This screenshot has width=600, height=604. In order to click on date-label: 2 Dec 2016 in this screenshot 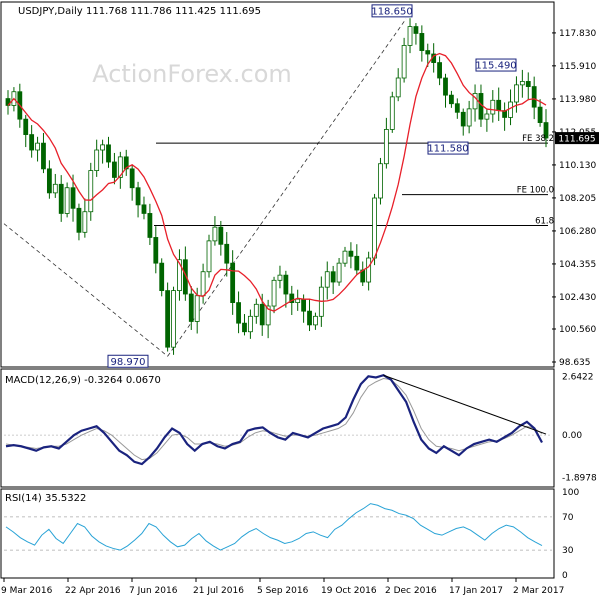, I will do `click(411, 591)`.